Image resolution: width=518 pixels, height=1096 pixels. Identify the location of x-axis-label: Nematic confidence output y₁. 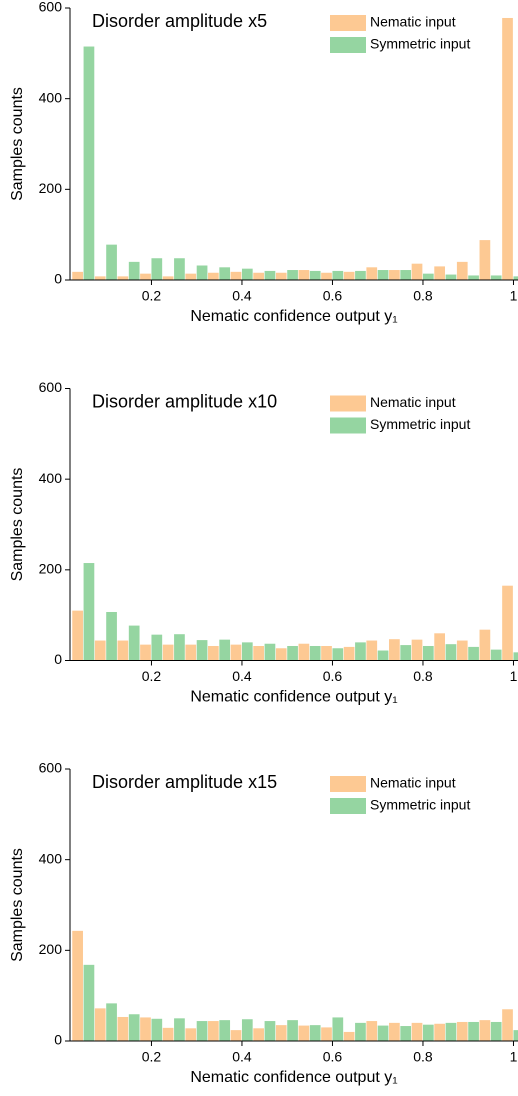
(293, 1077).